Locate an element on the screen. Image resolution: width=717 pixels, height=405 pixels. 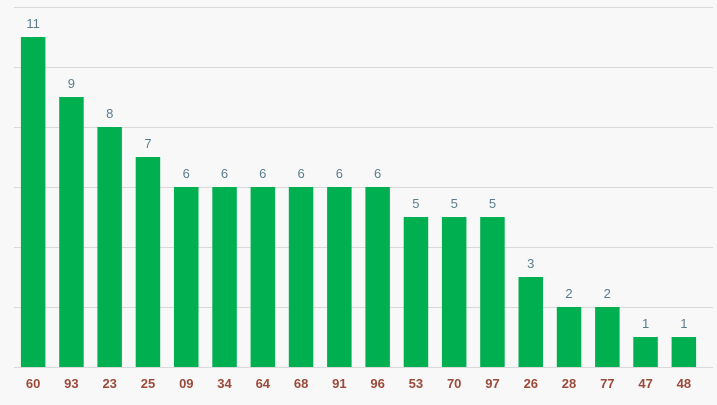
tick-label-47: 47 is located at coordinates (645, 383).